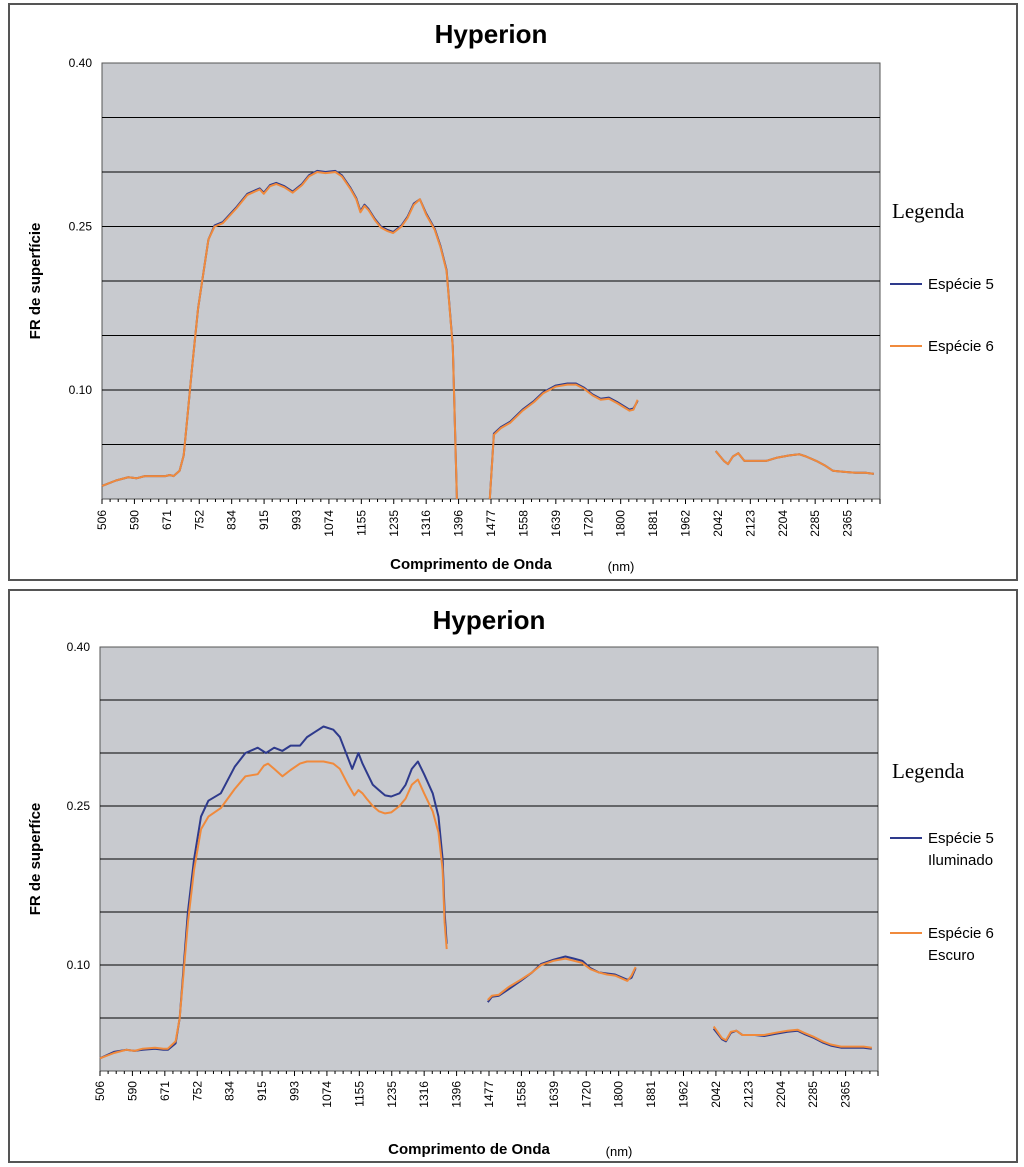 The height and width of the screenshot is (1167, 1024). I want to click on legend-label: Escuro, so click(951, 955).